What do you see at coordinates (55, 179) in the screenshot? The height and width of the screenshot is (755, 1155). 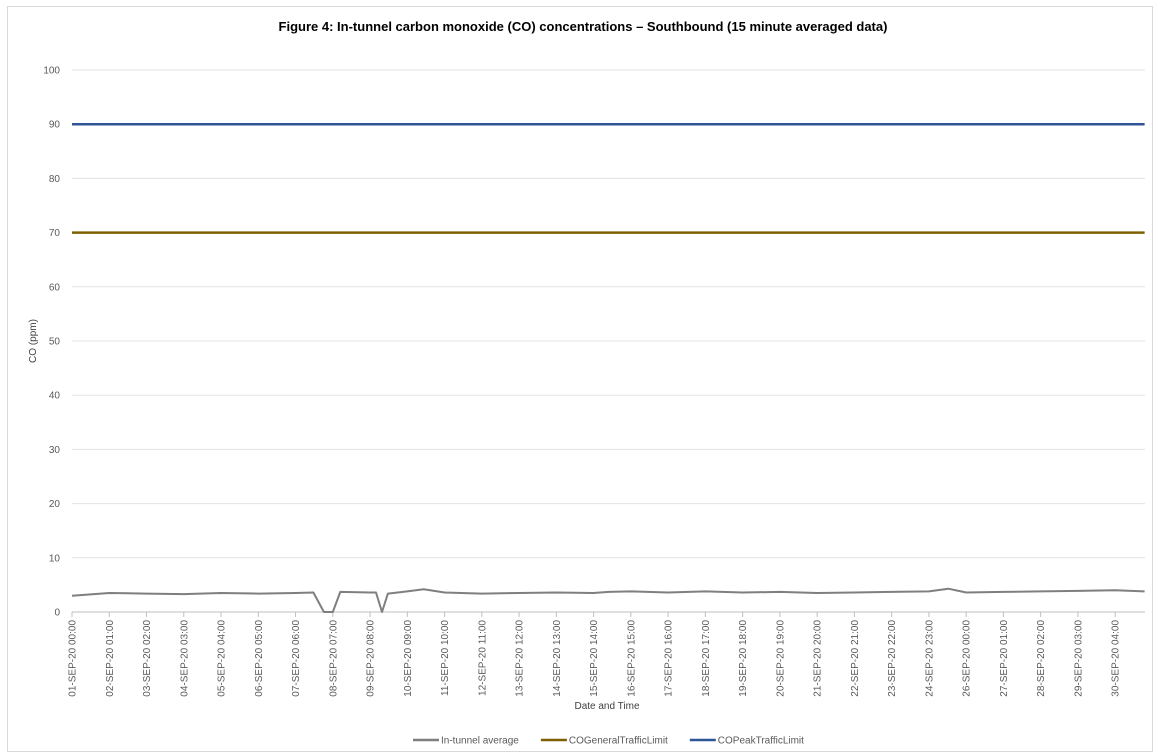 I see `y-tick-label: 80` at bounding box center [55, 179].